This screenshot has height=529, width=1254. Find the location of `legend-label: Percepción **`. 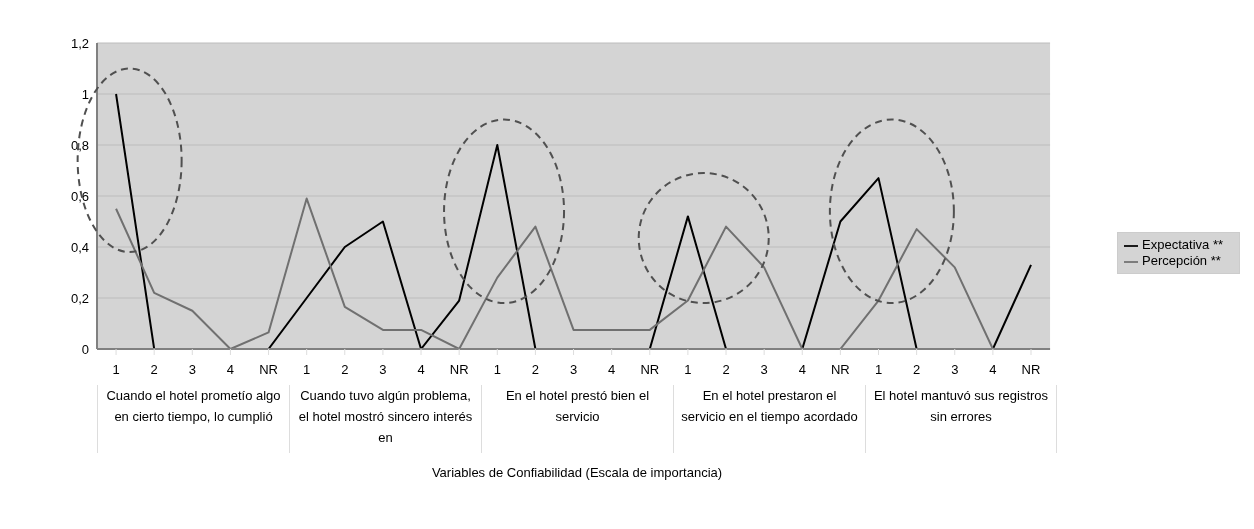

legend-label: Percepción ** is located at coordinates (1181, 260).